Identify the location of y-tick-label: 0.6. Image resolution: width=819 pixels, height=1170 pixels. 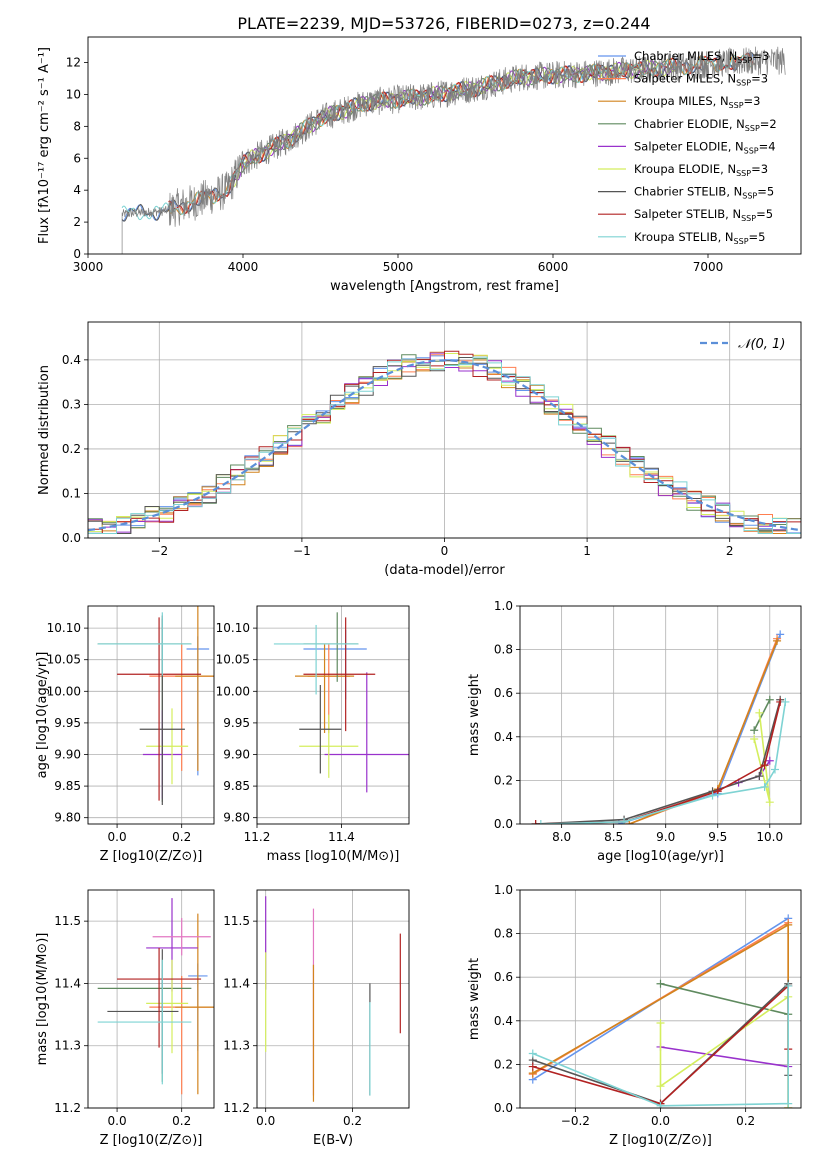
(503, 693).